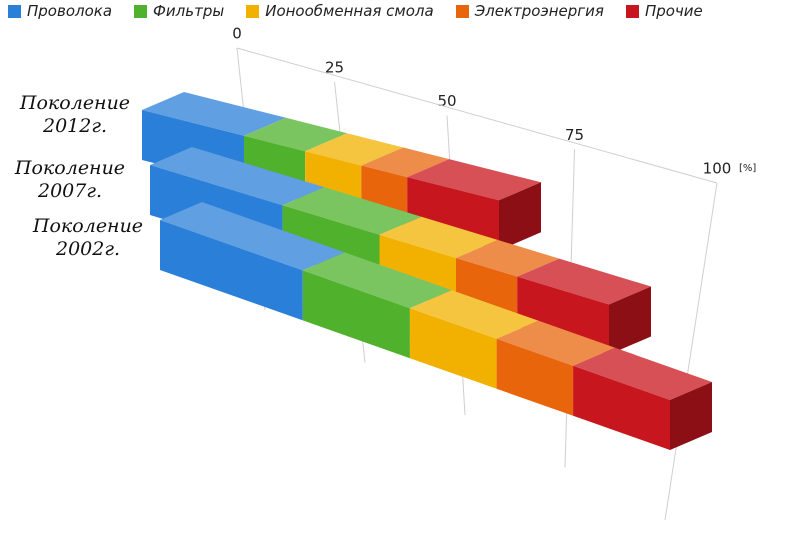 The image size is (787, 535). I want to click on legend-item: Фильтры, so click(179, 11).